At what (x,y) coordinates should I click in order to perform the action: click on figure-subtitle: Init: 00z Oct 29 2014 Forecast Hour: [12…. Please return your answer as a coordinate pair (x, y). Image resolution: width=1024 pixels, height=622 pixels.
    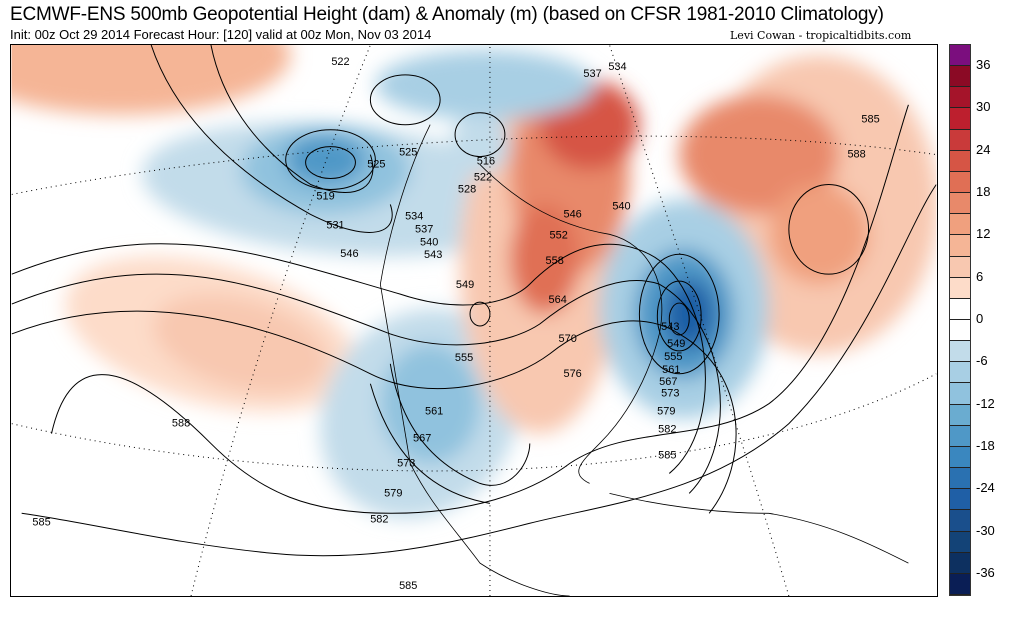
    Looking at the image, I should click on (221, 34).